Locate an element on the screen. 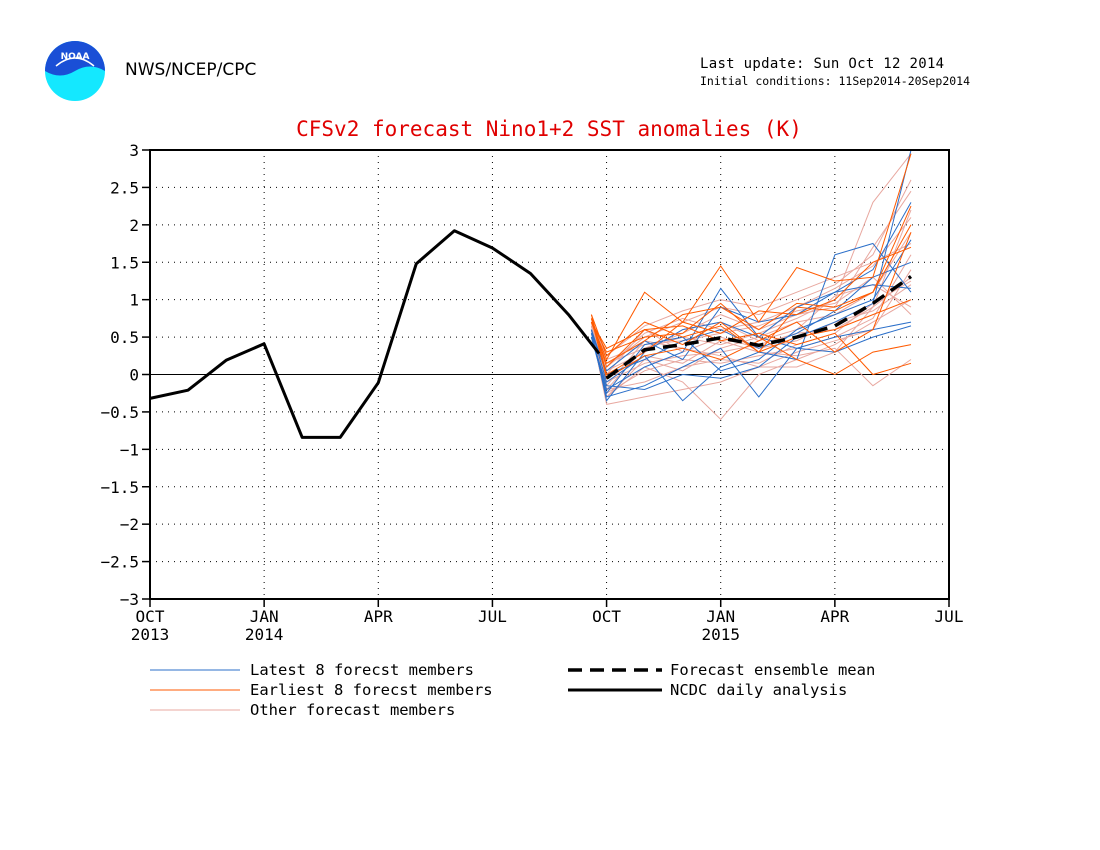  y-tick-label: 3 is located at coordinates (134, 150).